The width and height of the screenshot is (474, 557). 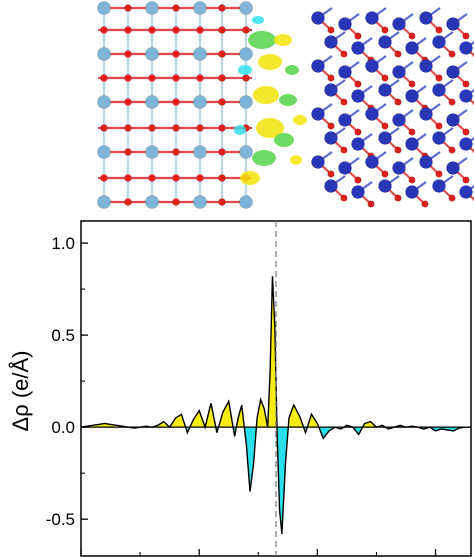 I want to click on y-tick-label: 0.5, so click(x=63, y=335).